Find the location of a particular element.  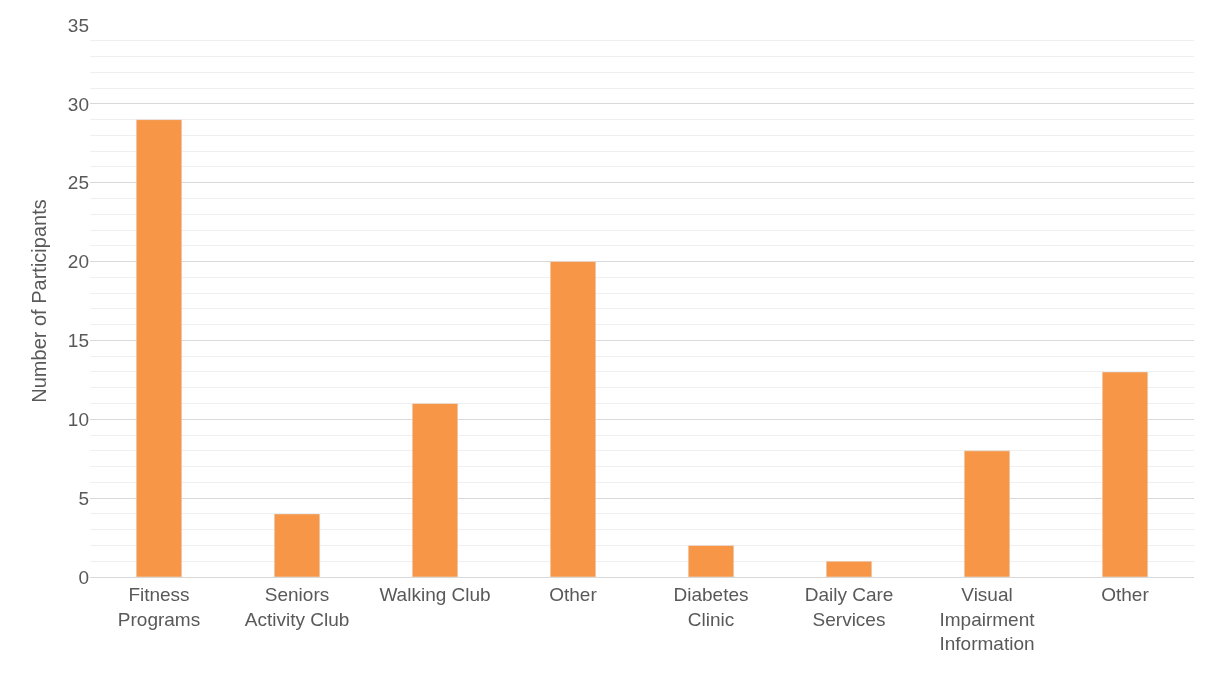

y-axis-title: Number of Participants is located at coordinates (39, 301).